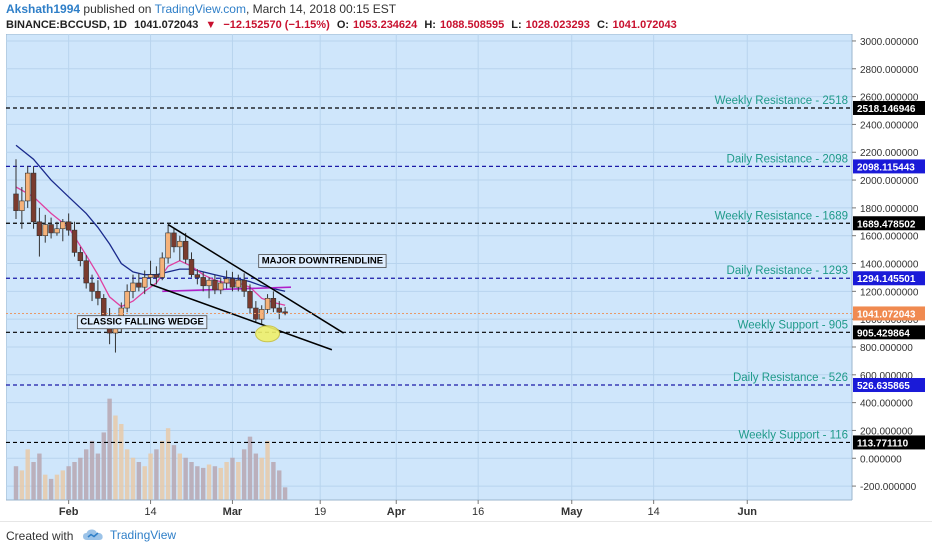 Image resolution: width=932 pixels, height=551 pixels. Describe the element at coordinates (276, 25) in the screenshot. I see `price-change: −12.152570 (−1.15%)` at that location.